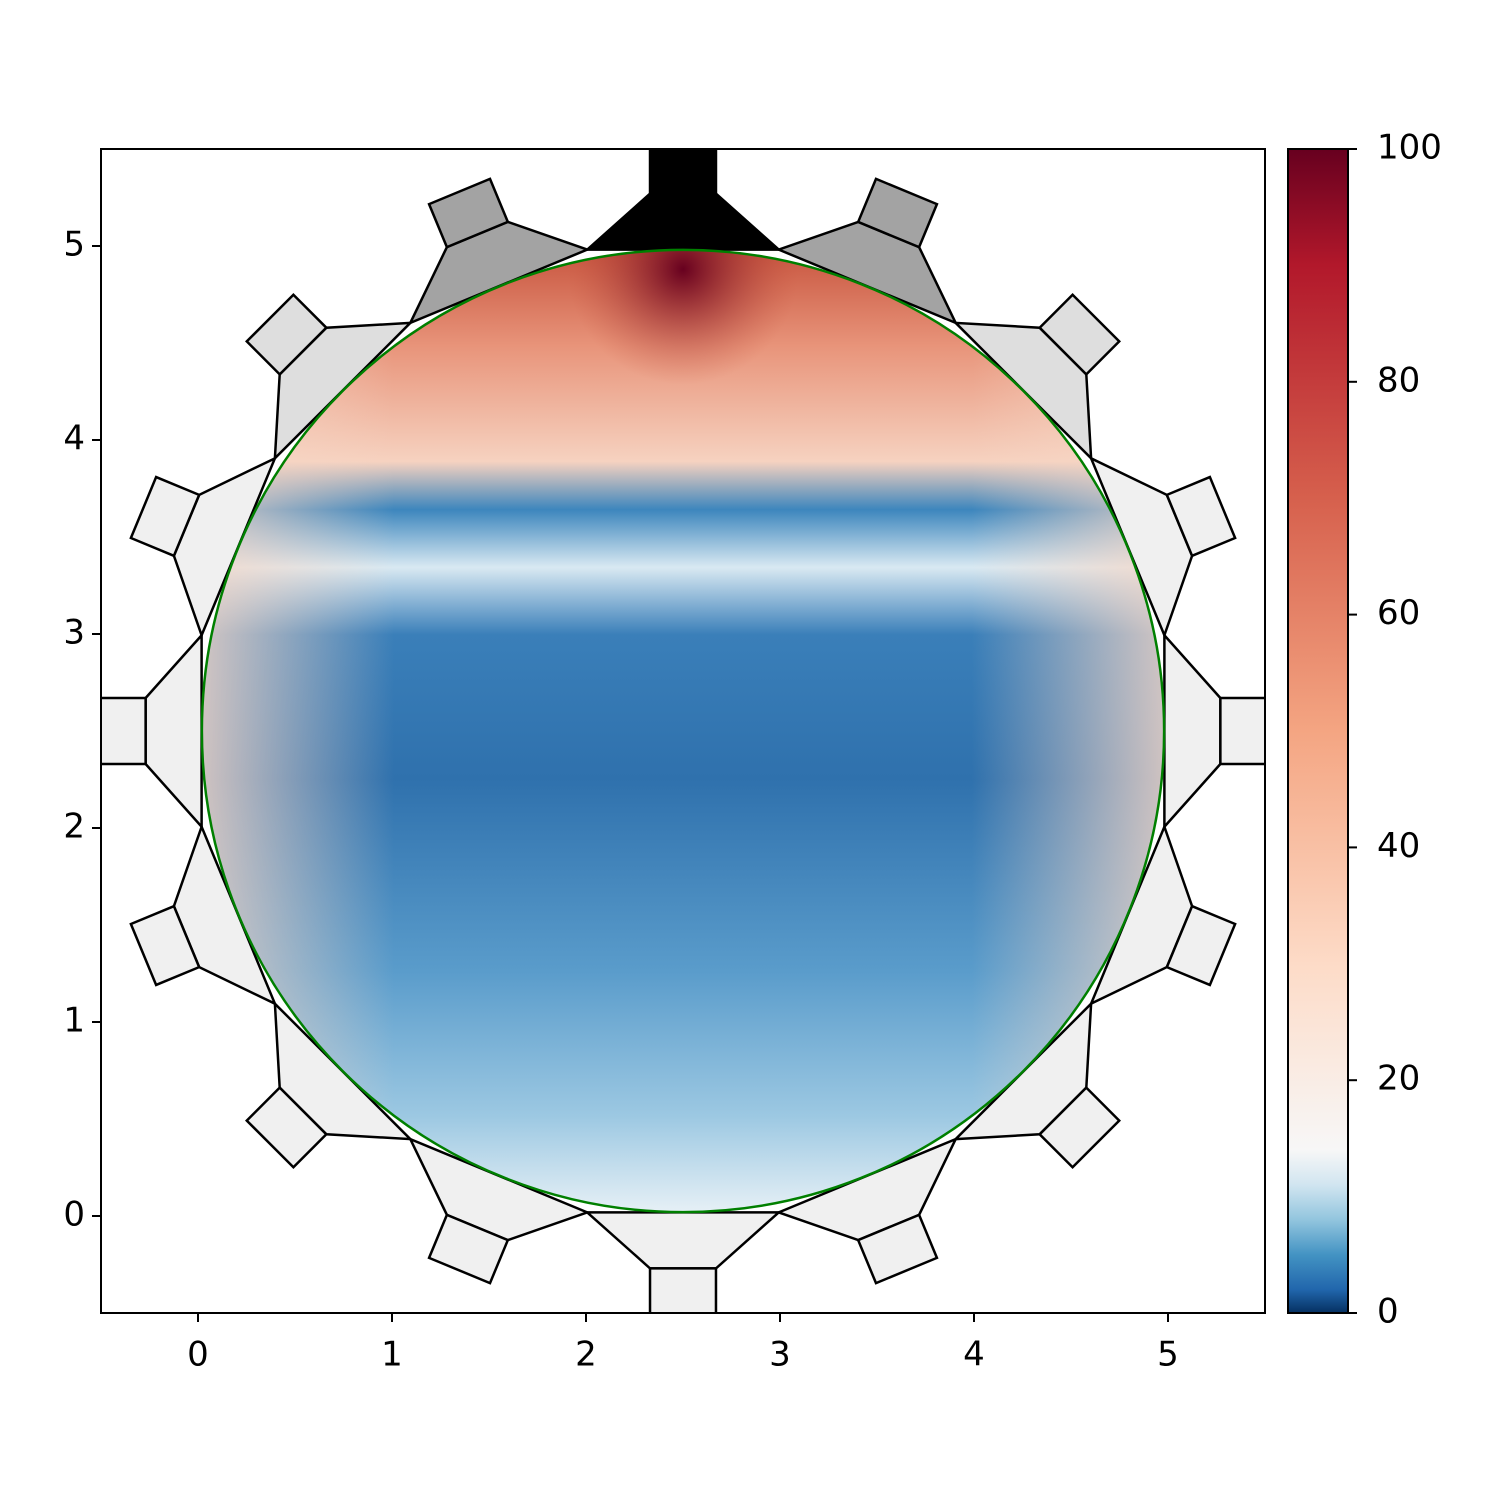  What do you see at coordinates (1398, 846) in the screenshot?
I see `colorbar-tick-label: 40` at bounding box center [1398, 846].